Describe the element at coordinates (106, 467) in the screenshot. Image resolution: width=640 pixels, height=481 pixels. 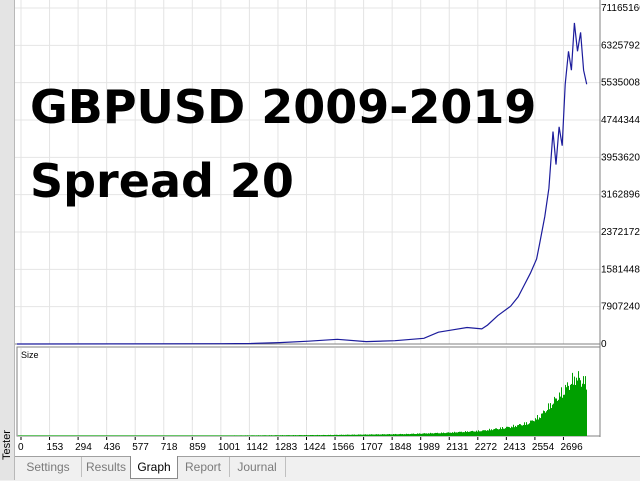
I see `tab-results: Results` at that location.